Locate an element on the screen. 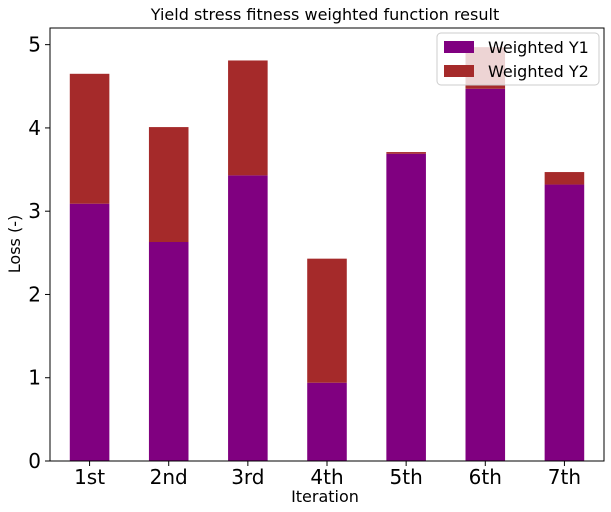 Image resolution: width=611 pixels, height=512 pixels. y-tick-label: 0 is located at coordinates (34, 461).